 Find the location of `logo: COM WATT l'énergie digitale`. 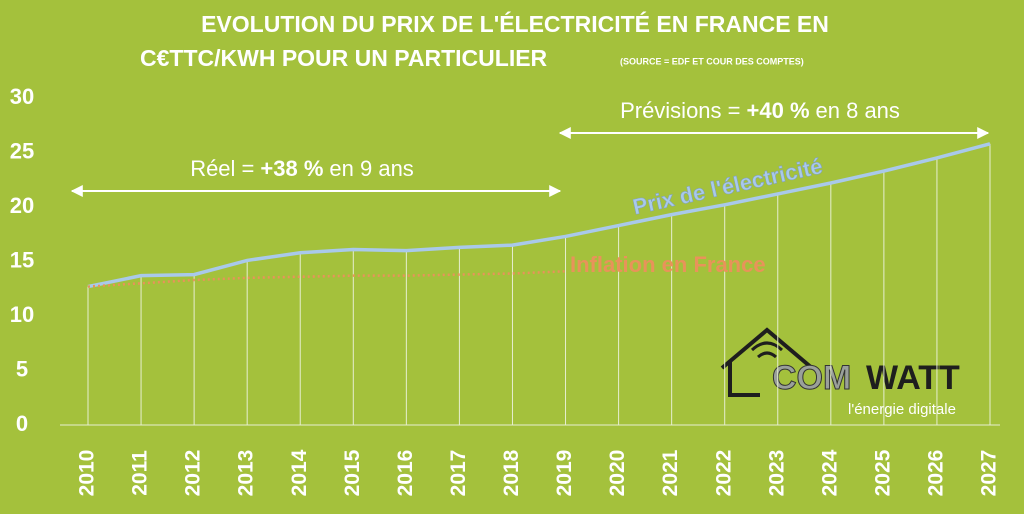

logo: COM WATT l'énergie digitale is located at coordinates (840, 372).